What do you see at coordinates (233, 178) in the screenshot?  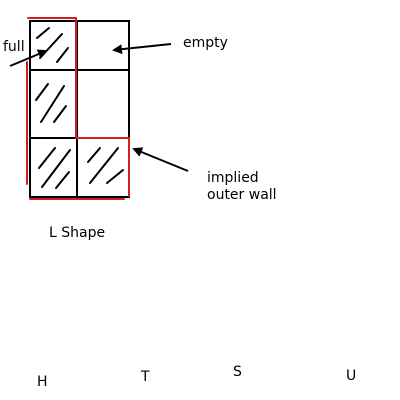 I see `label-implied: implied` at bounding box center [233, 178].